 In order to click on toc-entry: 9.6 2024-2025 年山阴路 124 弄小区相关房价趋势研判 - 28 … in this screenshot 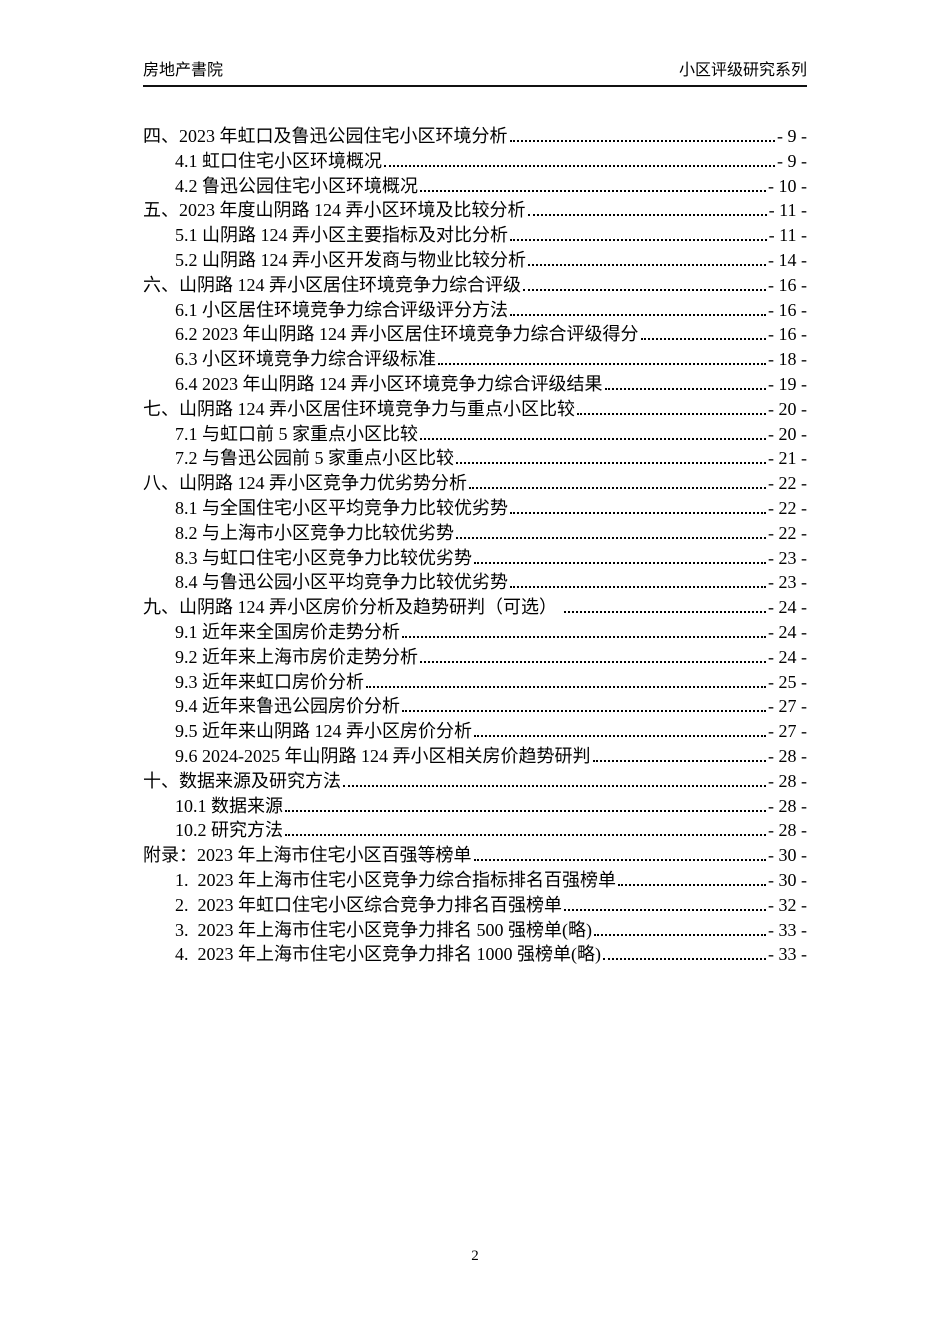, I will do `click(475, 756)`.